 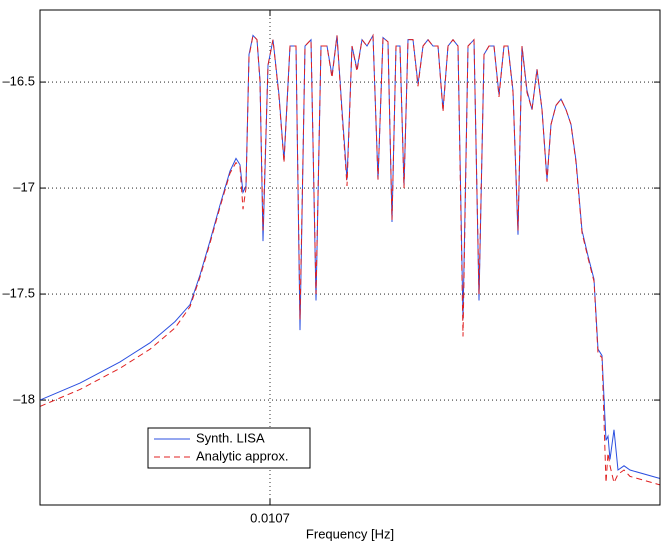 What do you see at coordinates (24, 187) in the screenshot?
I see `y-tick-label: –17` at bounding box center [24, 187].